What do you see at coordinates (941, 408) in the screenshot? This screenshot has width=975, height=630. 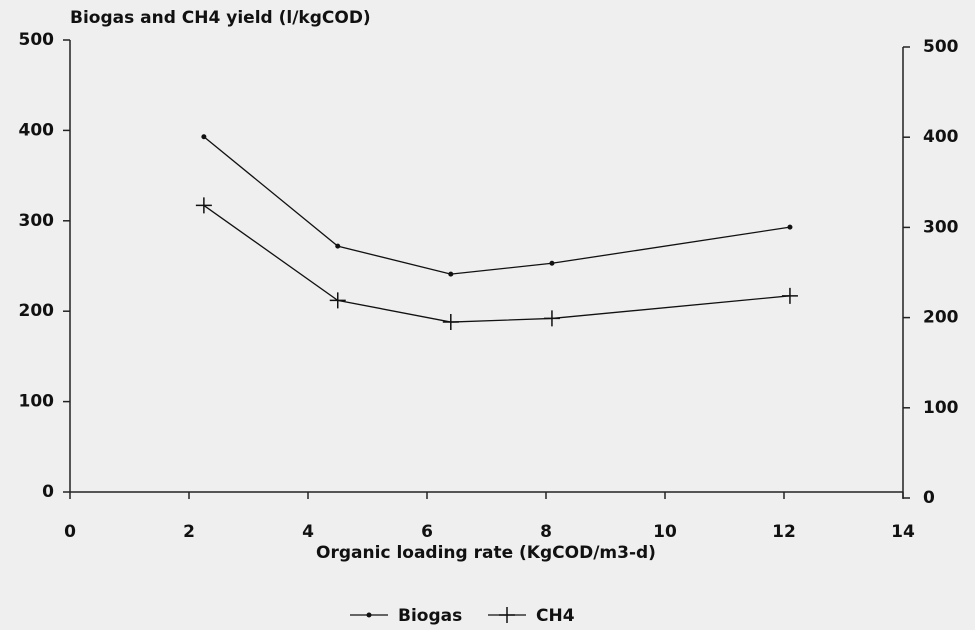 I see `y2-tick-label: 100` at bounding box center [941, 408].